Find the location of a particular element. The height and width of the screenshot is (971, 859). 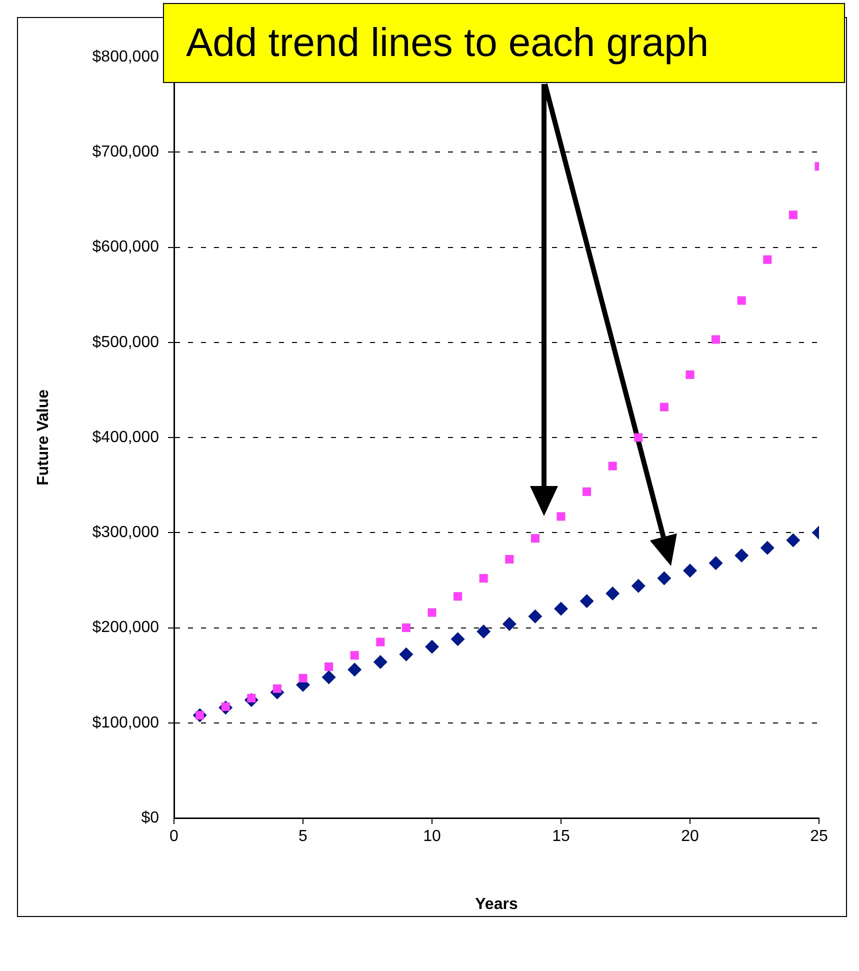

x-tick-label: 5 is located at coordinates (303, 837).